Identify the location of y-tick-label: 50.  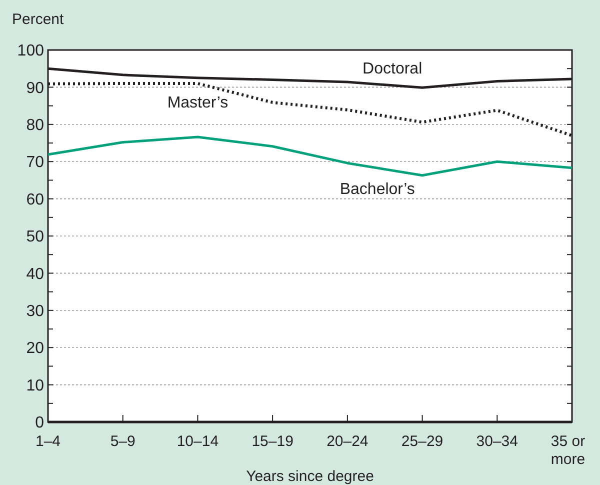
(35, 237).